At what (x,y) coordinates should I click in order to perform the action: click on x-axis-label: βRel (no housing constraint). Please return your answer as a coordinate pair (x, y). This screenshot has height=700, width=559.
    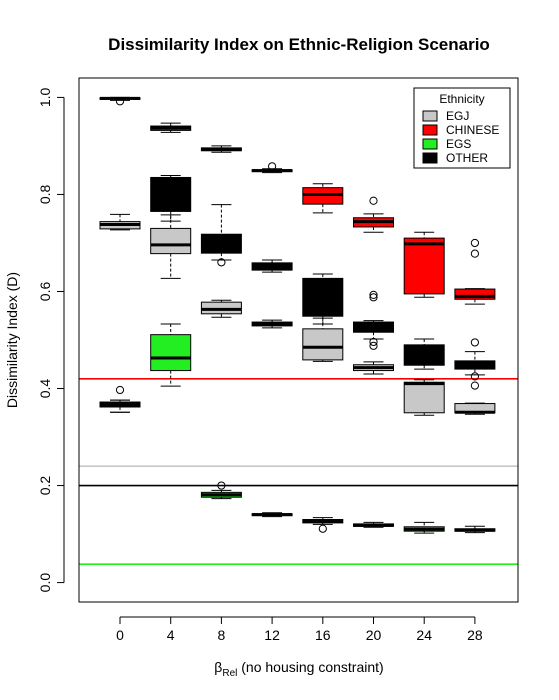
    Looking at the image, I should click on (298, 669).